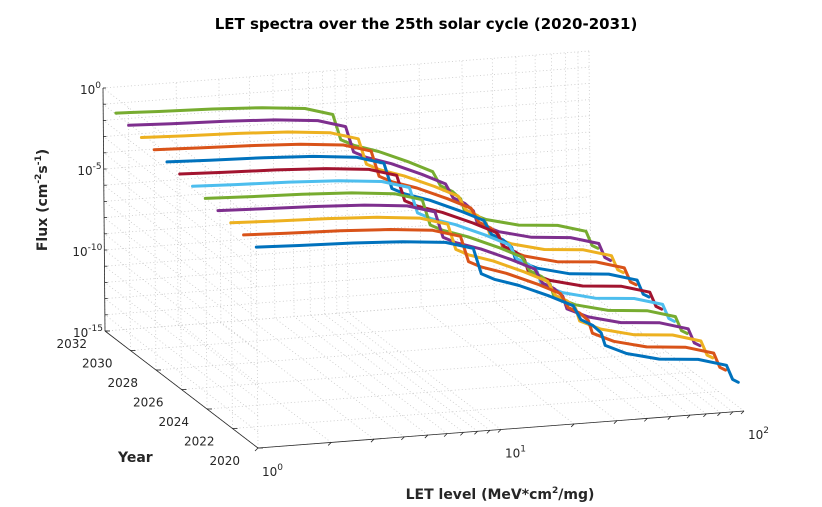 This screenshot has height=507, width=822. Describe the element at coordinates (95, 248) in the screenshot. I see `z-tick-label-exp: -10` at that location.